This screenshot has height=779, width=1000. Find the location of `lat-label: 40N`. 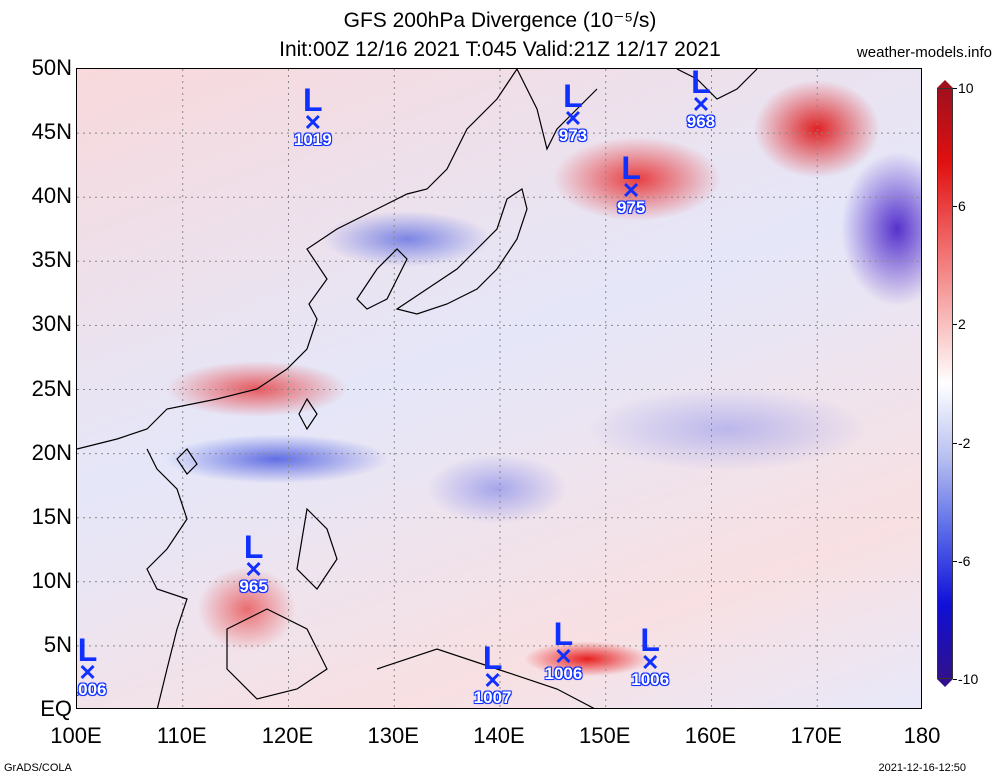

lat-label: 40N is located at coordinates (51, 196).